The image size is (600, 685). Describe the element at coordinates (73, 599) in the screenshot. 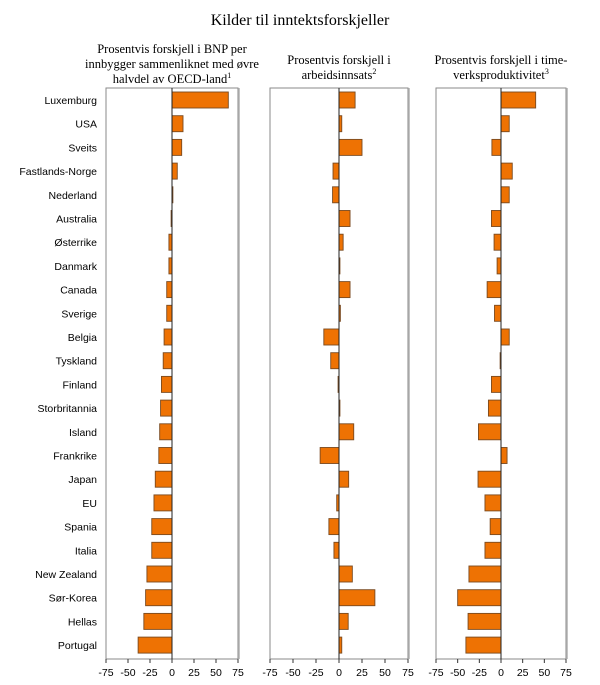

I see `category-label: Sør-Korea` at that location.